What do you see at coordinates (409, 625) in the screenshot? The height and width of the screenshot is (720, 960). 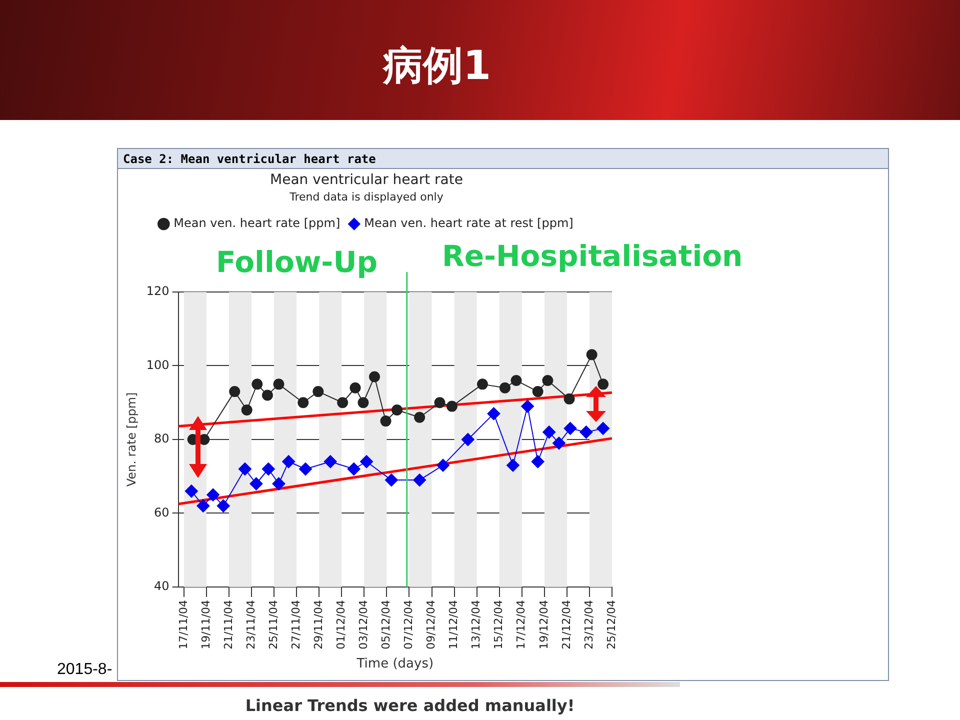 I see `x-tick-label: 07/12/04` at bounding box center [409, 625].